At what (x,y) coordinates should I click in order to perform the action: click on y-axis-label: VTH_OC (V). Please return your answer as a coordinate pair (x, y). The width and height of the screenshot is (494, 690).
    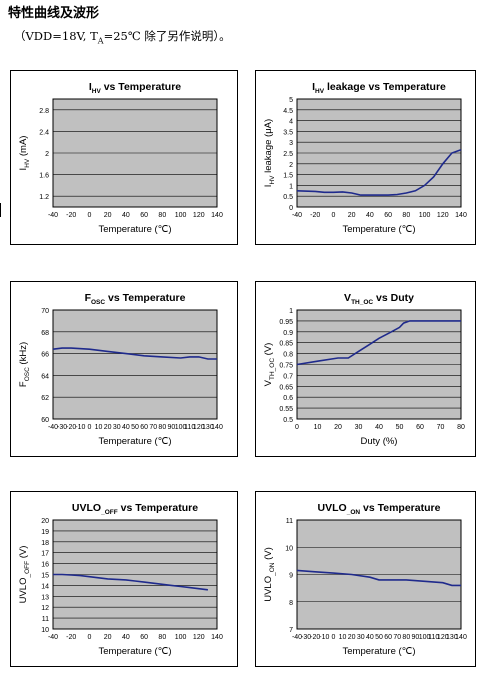
    Looking at the image, I should click on (269, 365).